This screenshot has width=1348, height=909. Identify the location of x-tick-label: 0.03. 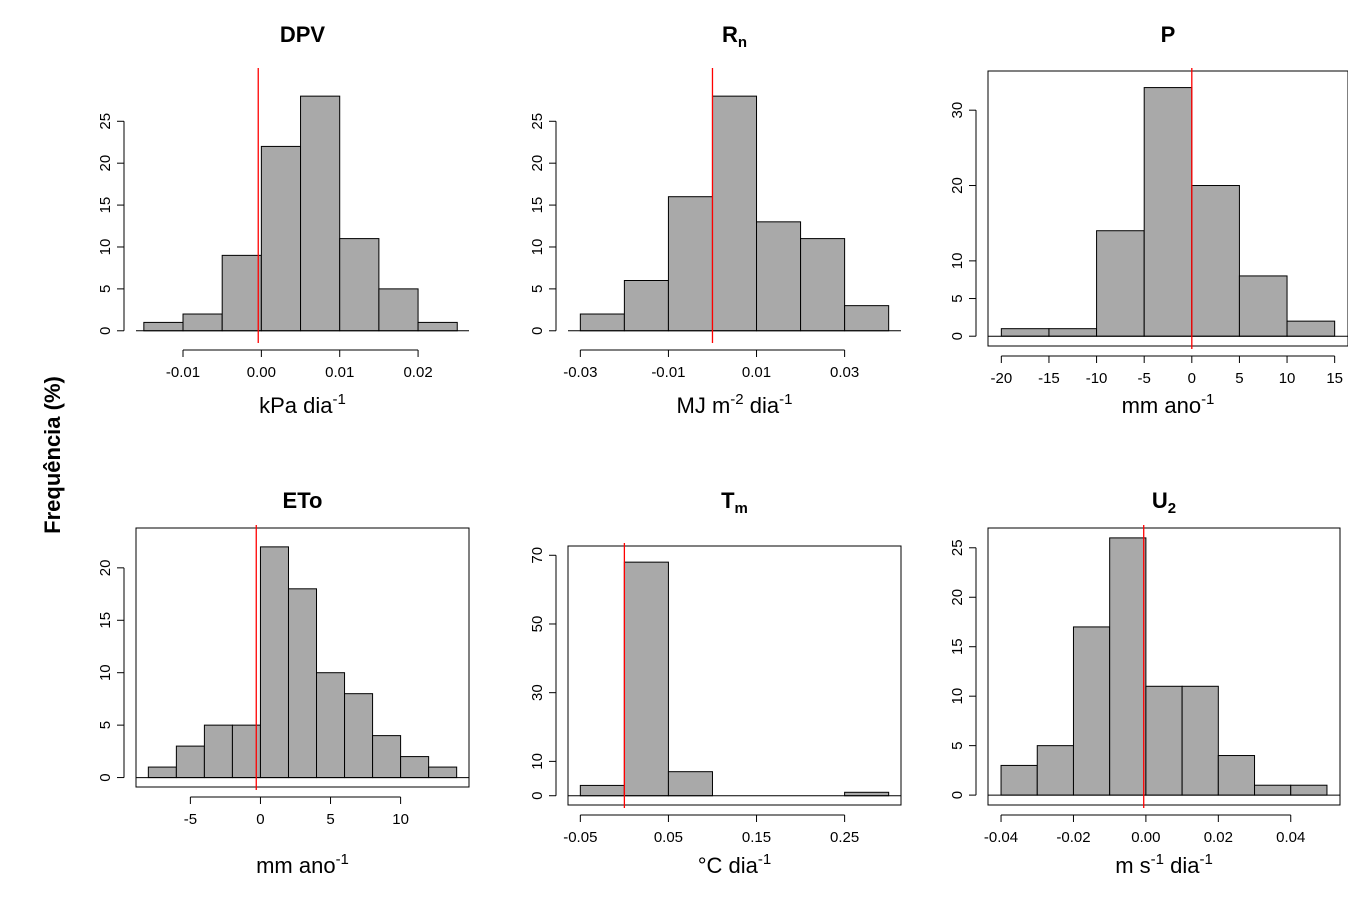
(844, 372).